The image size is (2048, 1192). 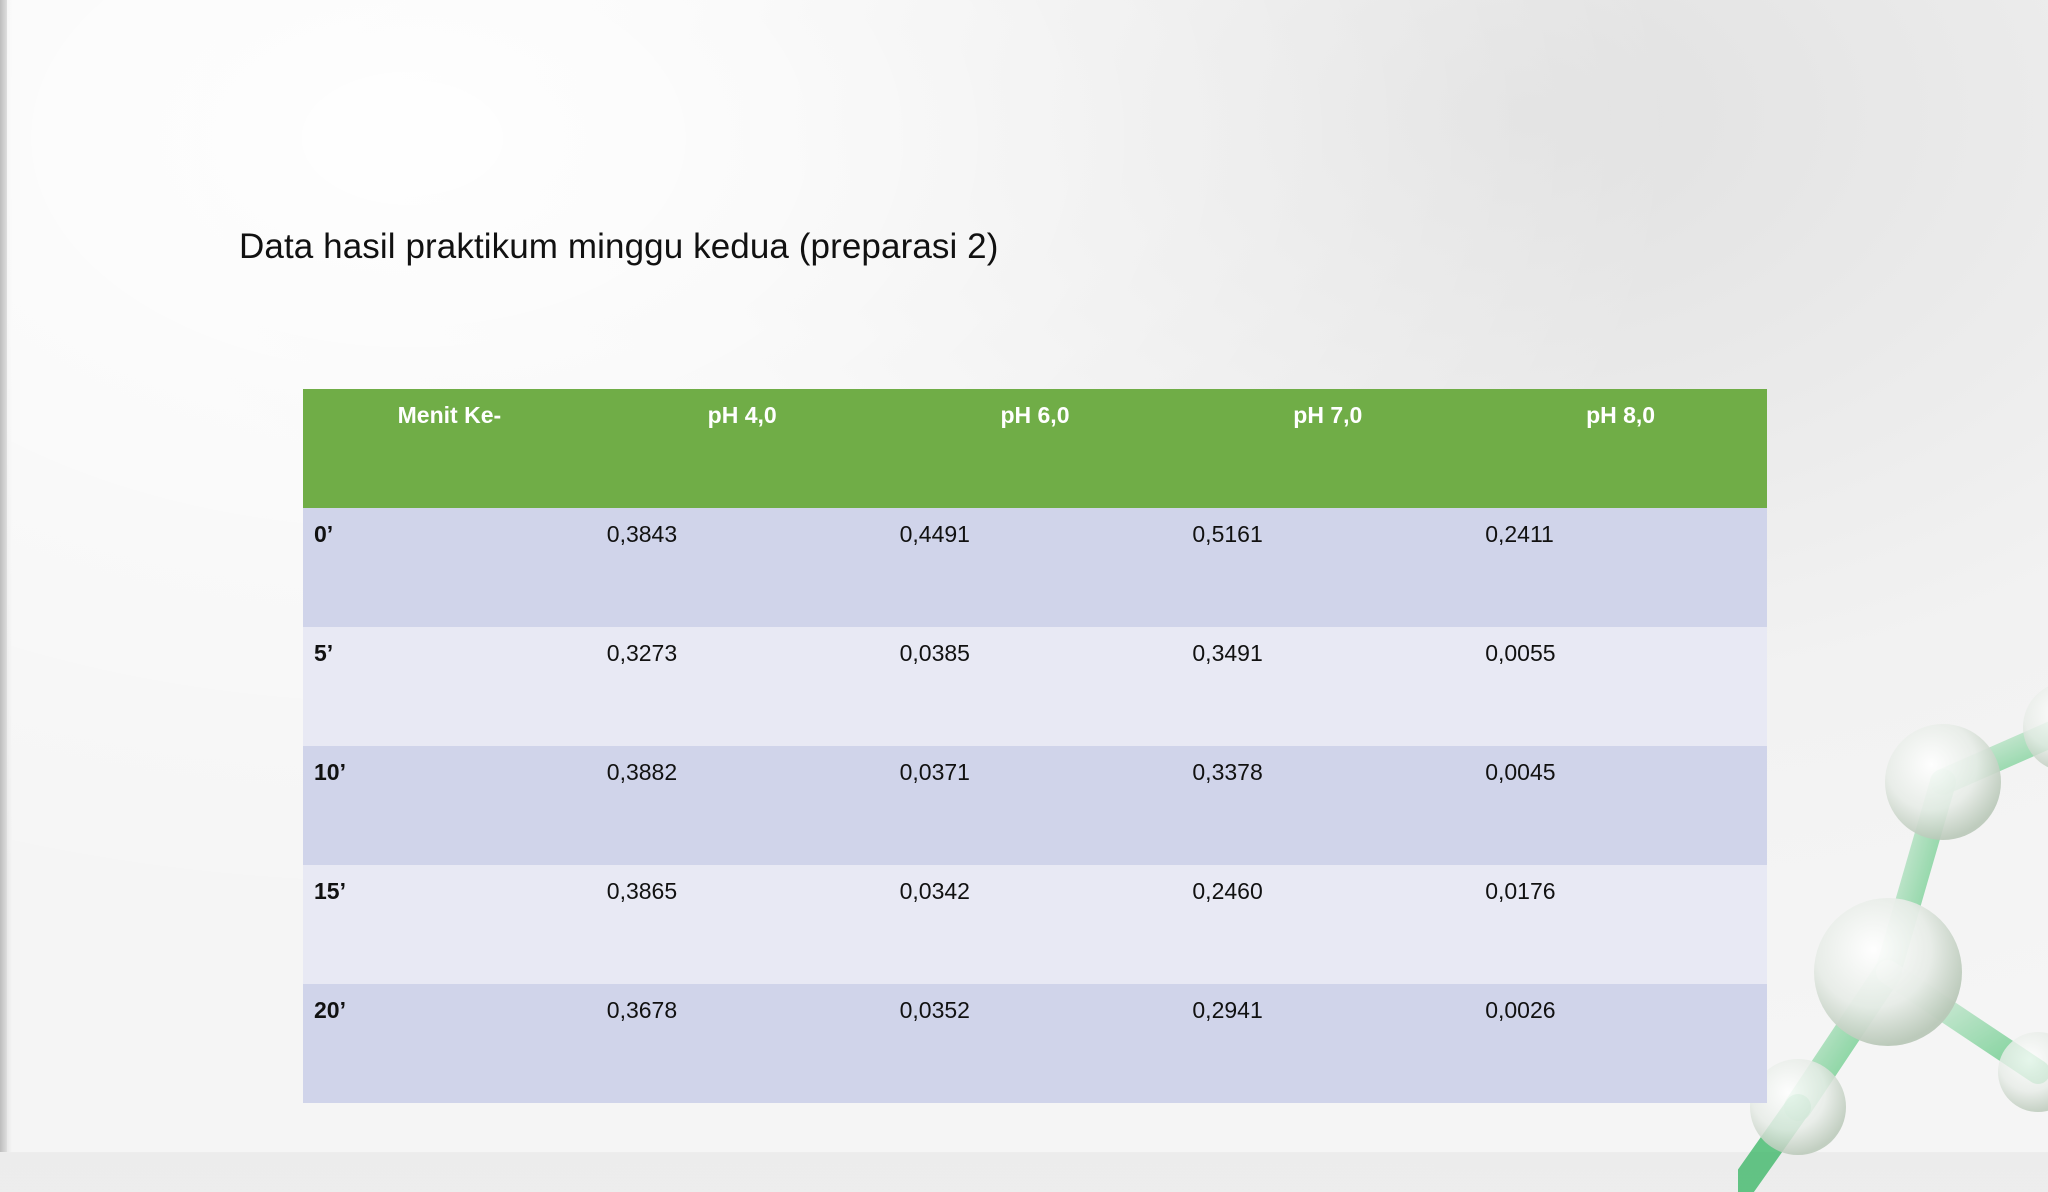 What do you see at coordinates (1328, 924) in the screenshot?
I see `table-cell-value: 0,2460` at bounding box center [1328, 924].